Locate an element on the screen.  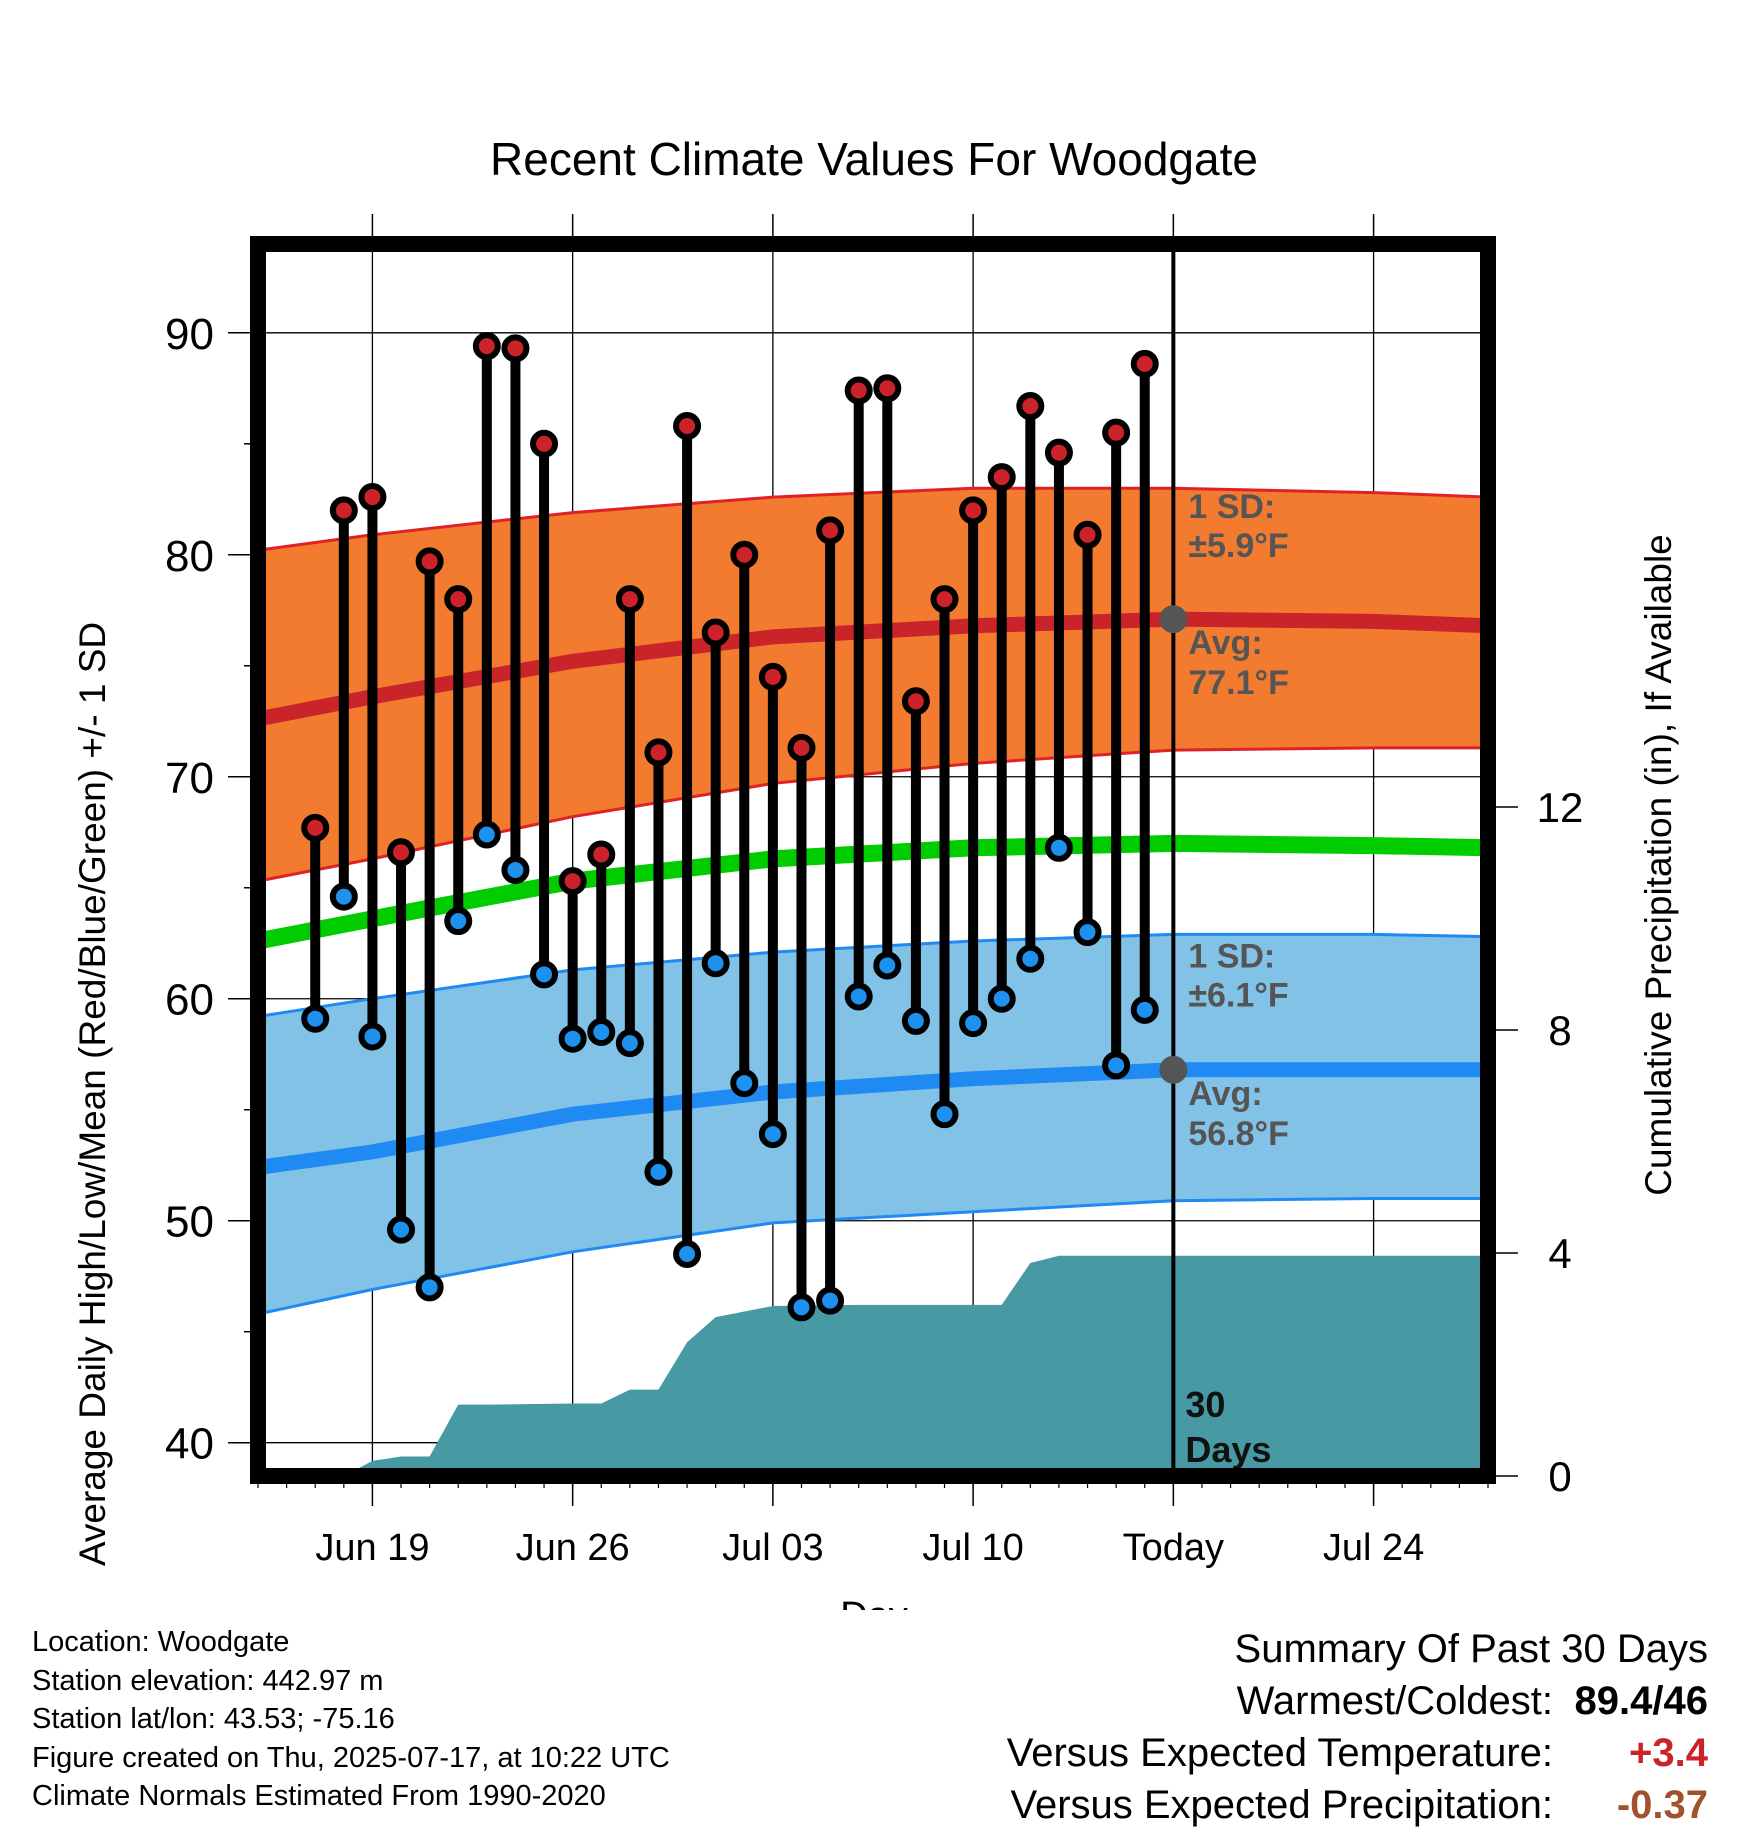
precip-area is located at coordinates (915, 1365).